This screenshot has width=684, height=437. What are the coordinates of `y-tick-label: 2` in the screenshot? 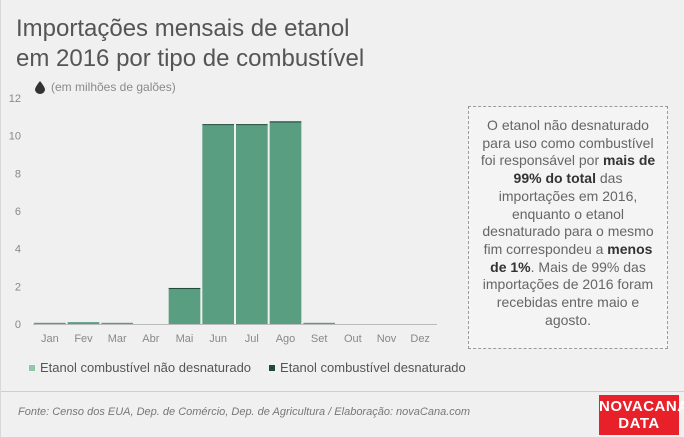 It's located at (18, 287).